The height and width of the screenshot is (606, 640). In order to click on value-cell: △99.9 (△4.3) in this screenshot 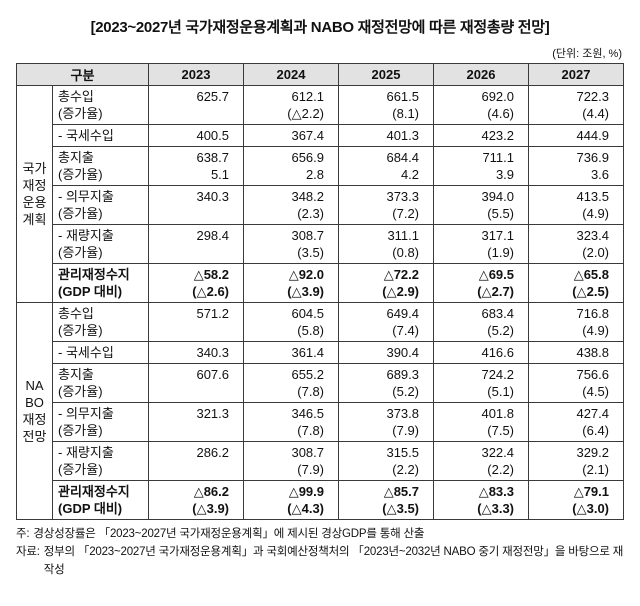, I will do `click(291, 500)`.